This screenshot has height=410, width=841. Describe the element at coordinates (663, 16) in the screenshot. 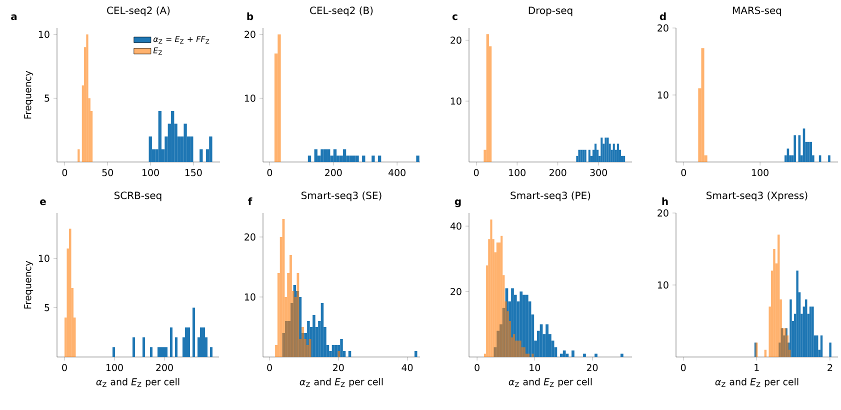

I see `text: d` at that location.